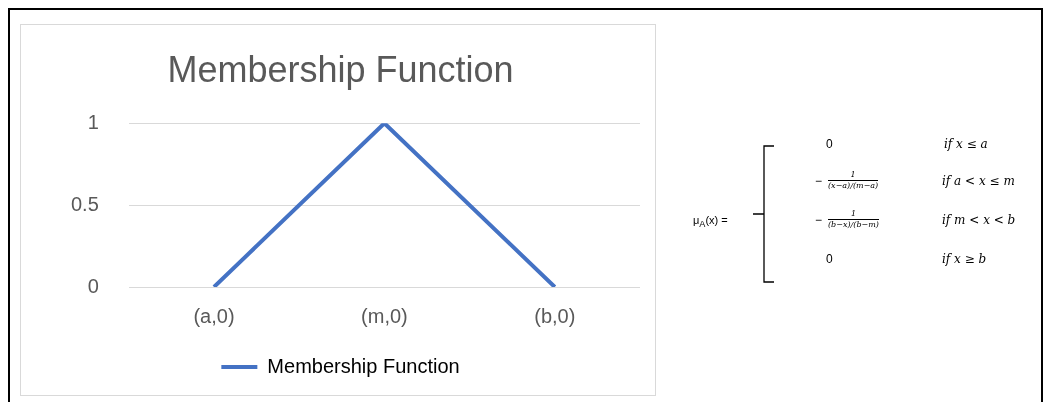 This screenshot has height=402, width=1045. Describe the element at coordinates (214, 315) in the screenshot. I see `x-tick-label: (a,0)` at that location.